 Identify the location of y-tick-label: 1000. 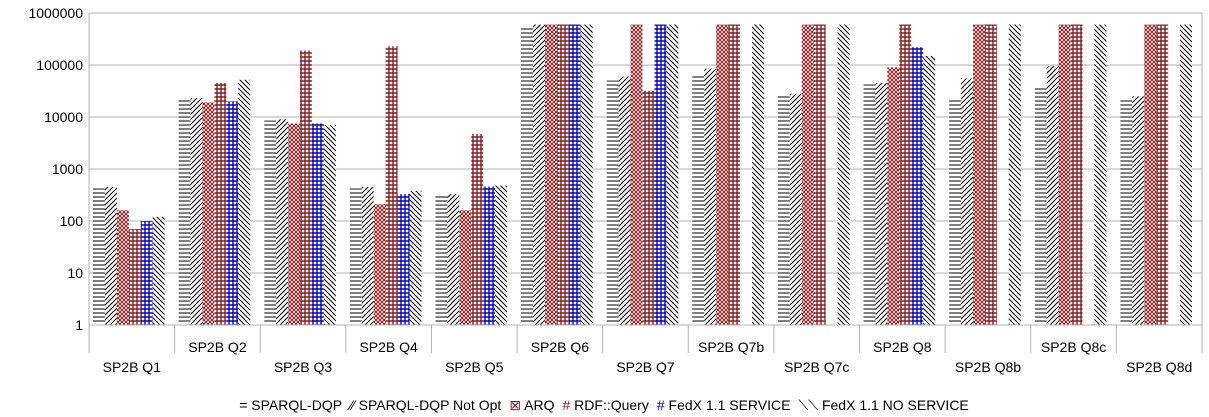
(67, 169).